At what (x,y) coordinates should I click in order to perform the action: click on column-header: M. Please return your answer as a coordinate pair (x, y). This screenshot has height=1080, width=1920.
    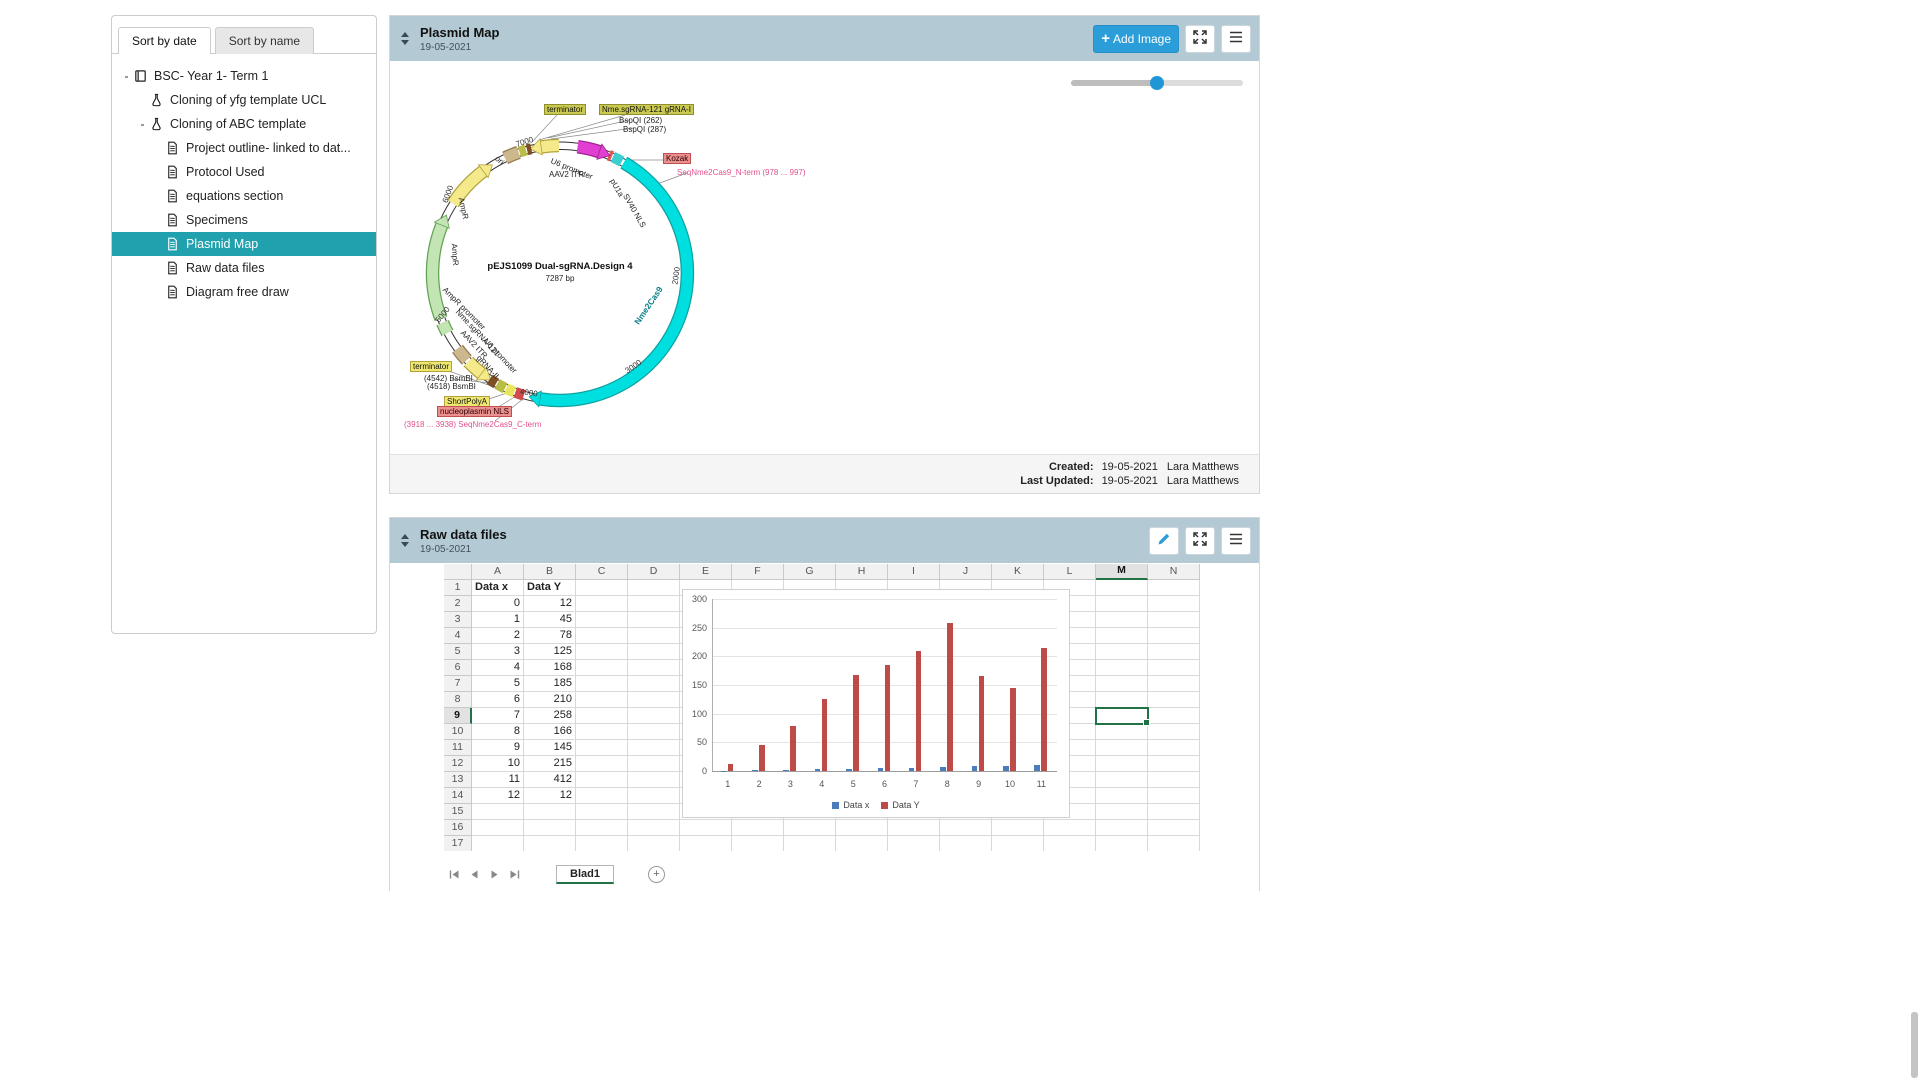
    Looking at the image, I should click on (1122, 572).